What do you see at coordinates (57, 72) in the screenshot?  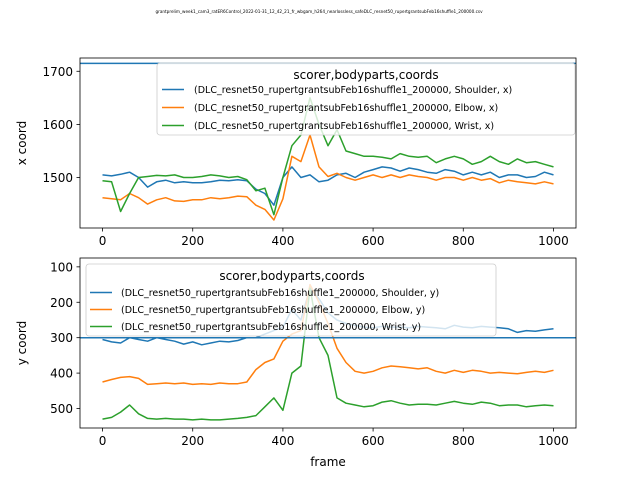 I see `y-tick-label: 1700` at bounding box center [57, 72].